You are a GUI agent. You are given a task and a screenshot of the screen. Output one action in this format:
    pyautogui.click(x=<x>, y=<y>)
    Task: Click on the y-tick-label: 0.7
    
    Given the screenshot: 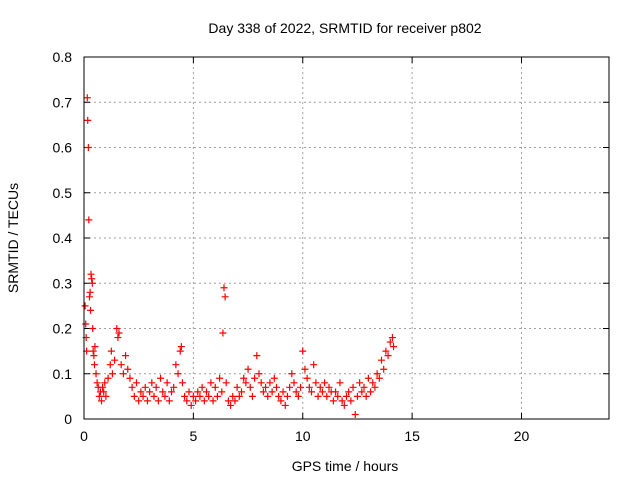 What is the action you would take?
    pyautogui.click(x=63, y=102)
    